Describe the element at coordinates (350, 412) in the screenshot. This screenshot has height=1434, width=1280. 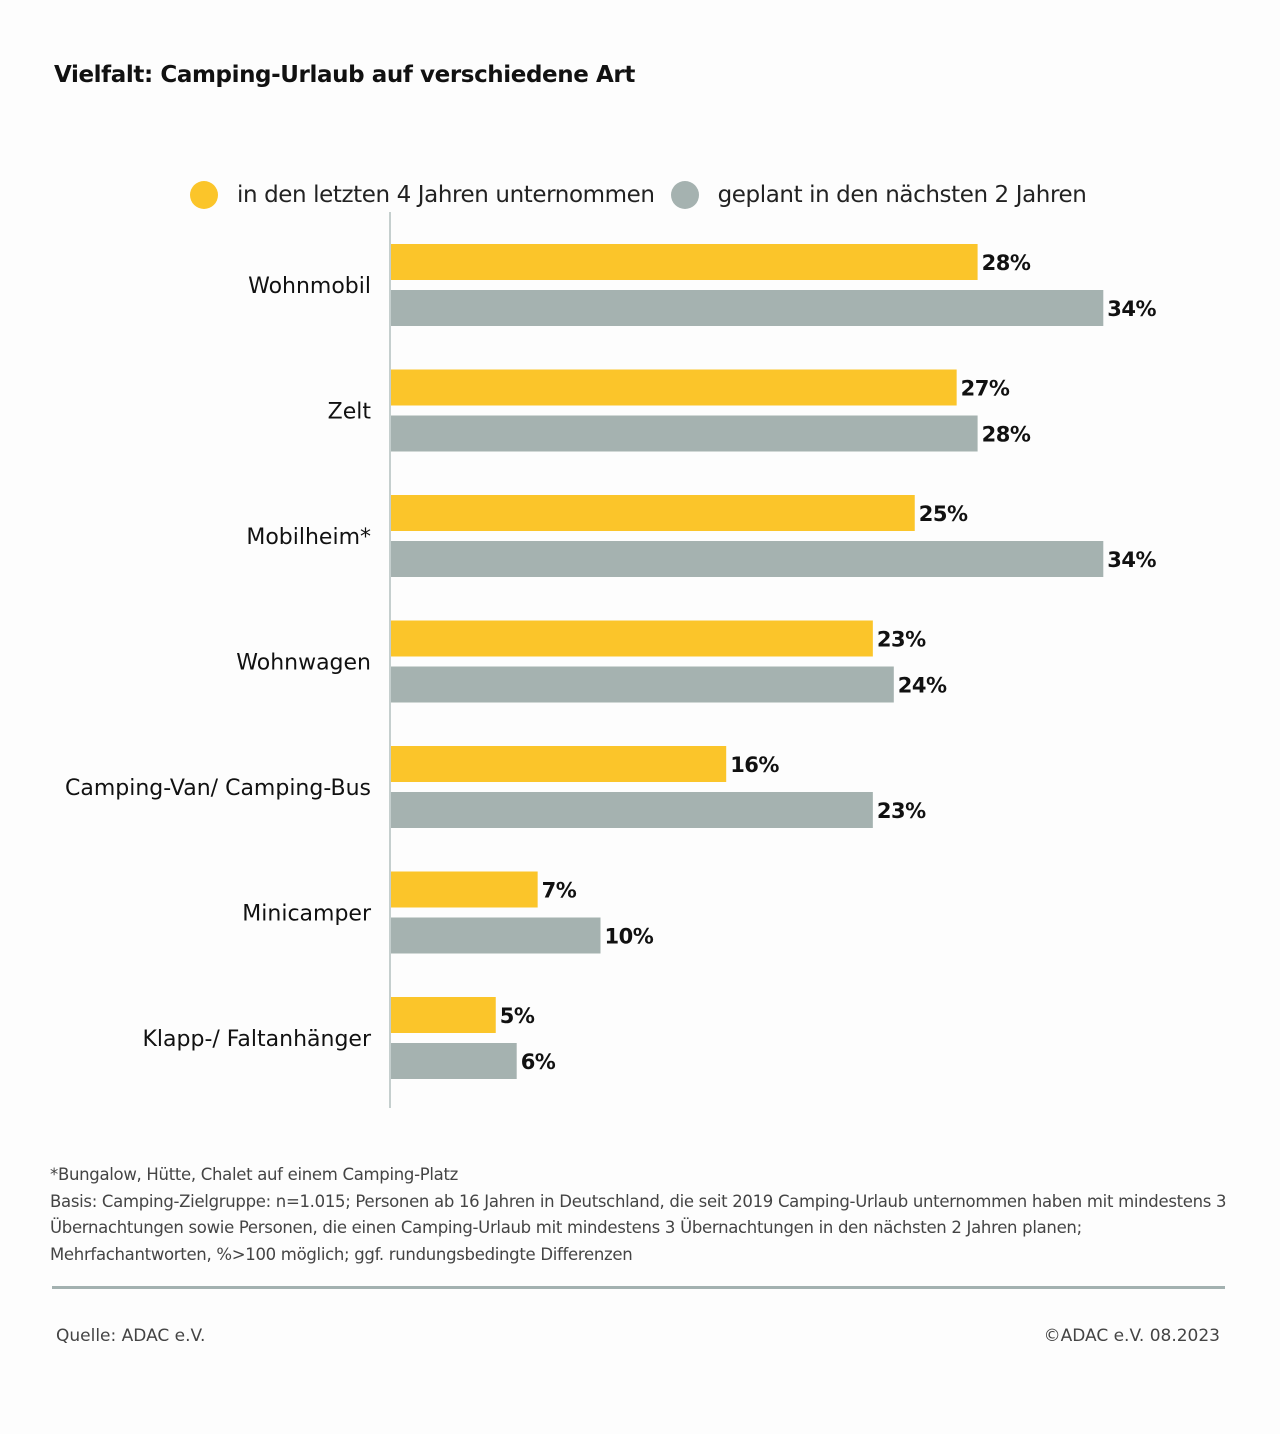
I see `category-label: Zelt` at that location.